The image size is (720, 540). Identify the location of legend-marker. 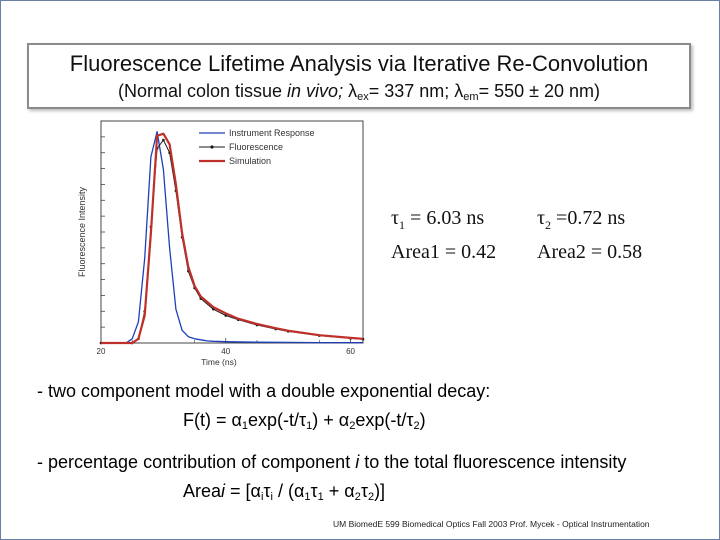
(212, 147).